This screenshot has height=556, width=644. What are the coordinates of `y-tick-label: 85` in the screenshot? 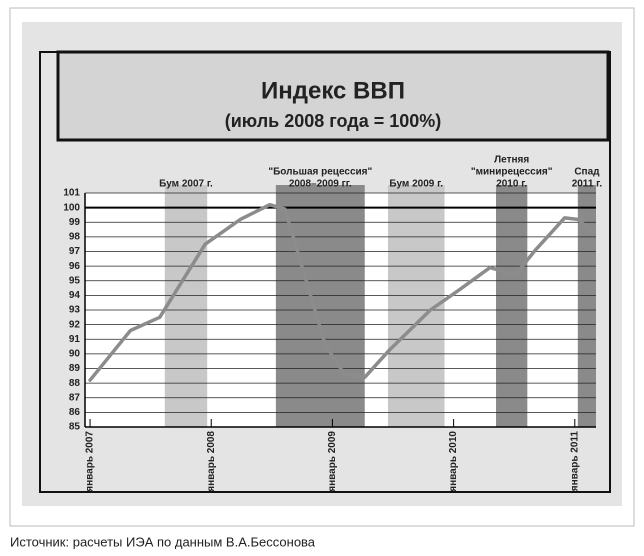 It's located at (75, 427).